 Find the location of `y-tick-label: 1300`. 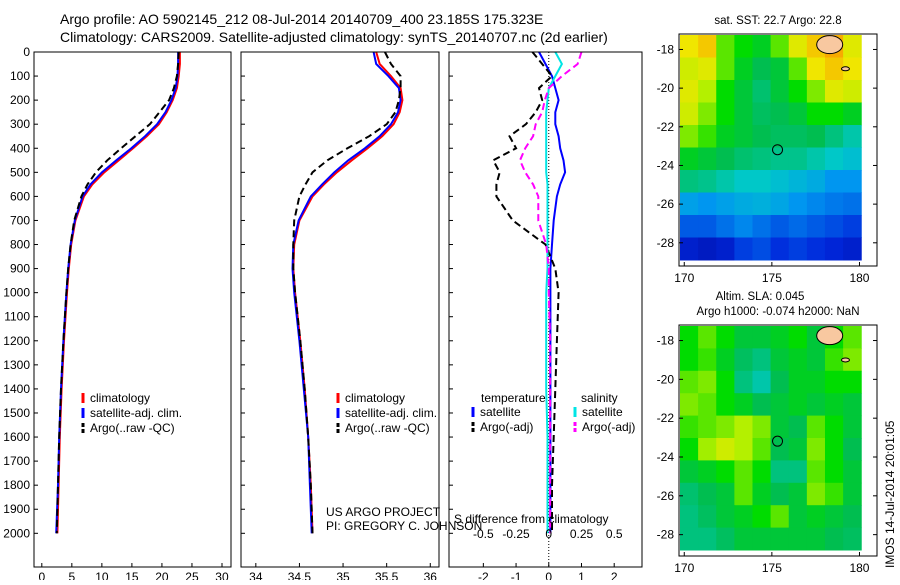

y-tick-label: 1300 is located at coordinates (16, 365).